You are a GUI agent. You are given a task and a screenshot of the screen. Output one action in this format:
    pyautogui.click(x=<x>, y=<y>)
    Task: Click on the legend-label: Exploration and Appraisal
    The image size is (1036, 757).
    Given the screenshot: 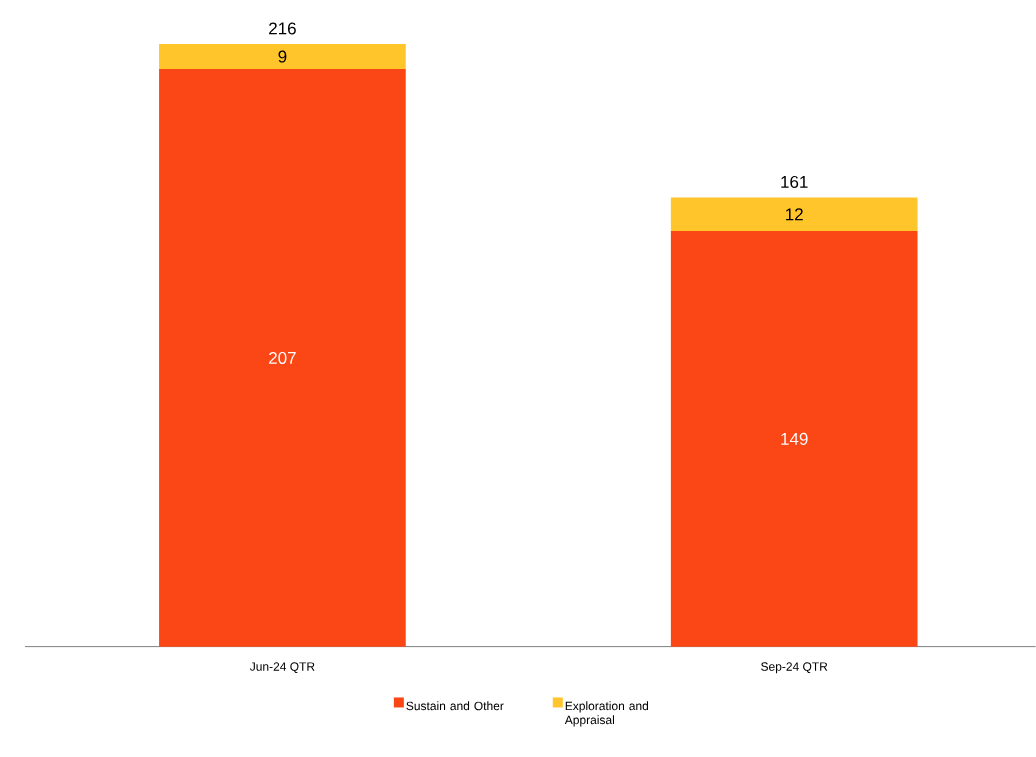 What is the action you would take?
    pyautogui.click(x=606, y=714)
    